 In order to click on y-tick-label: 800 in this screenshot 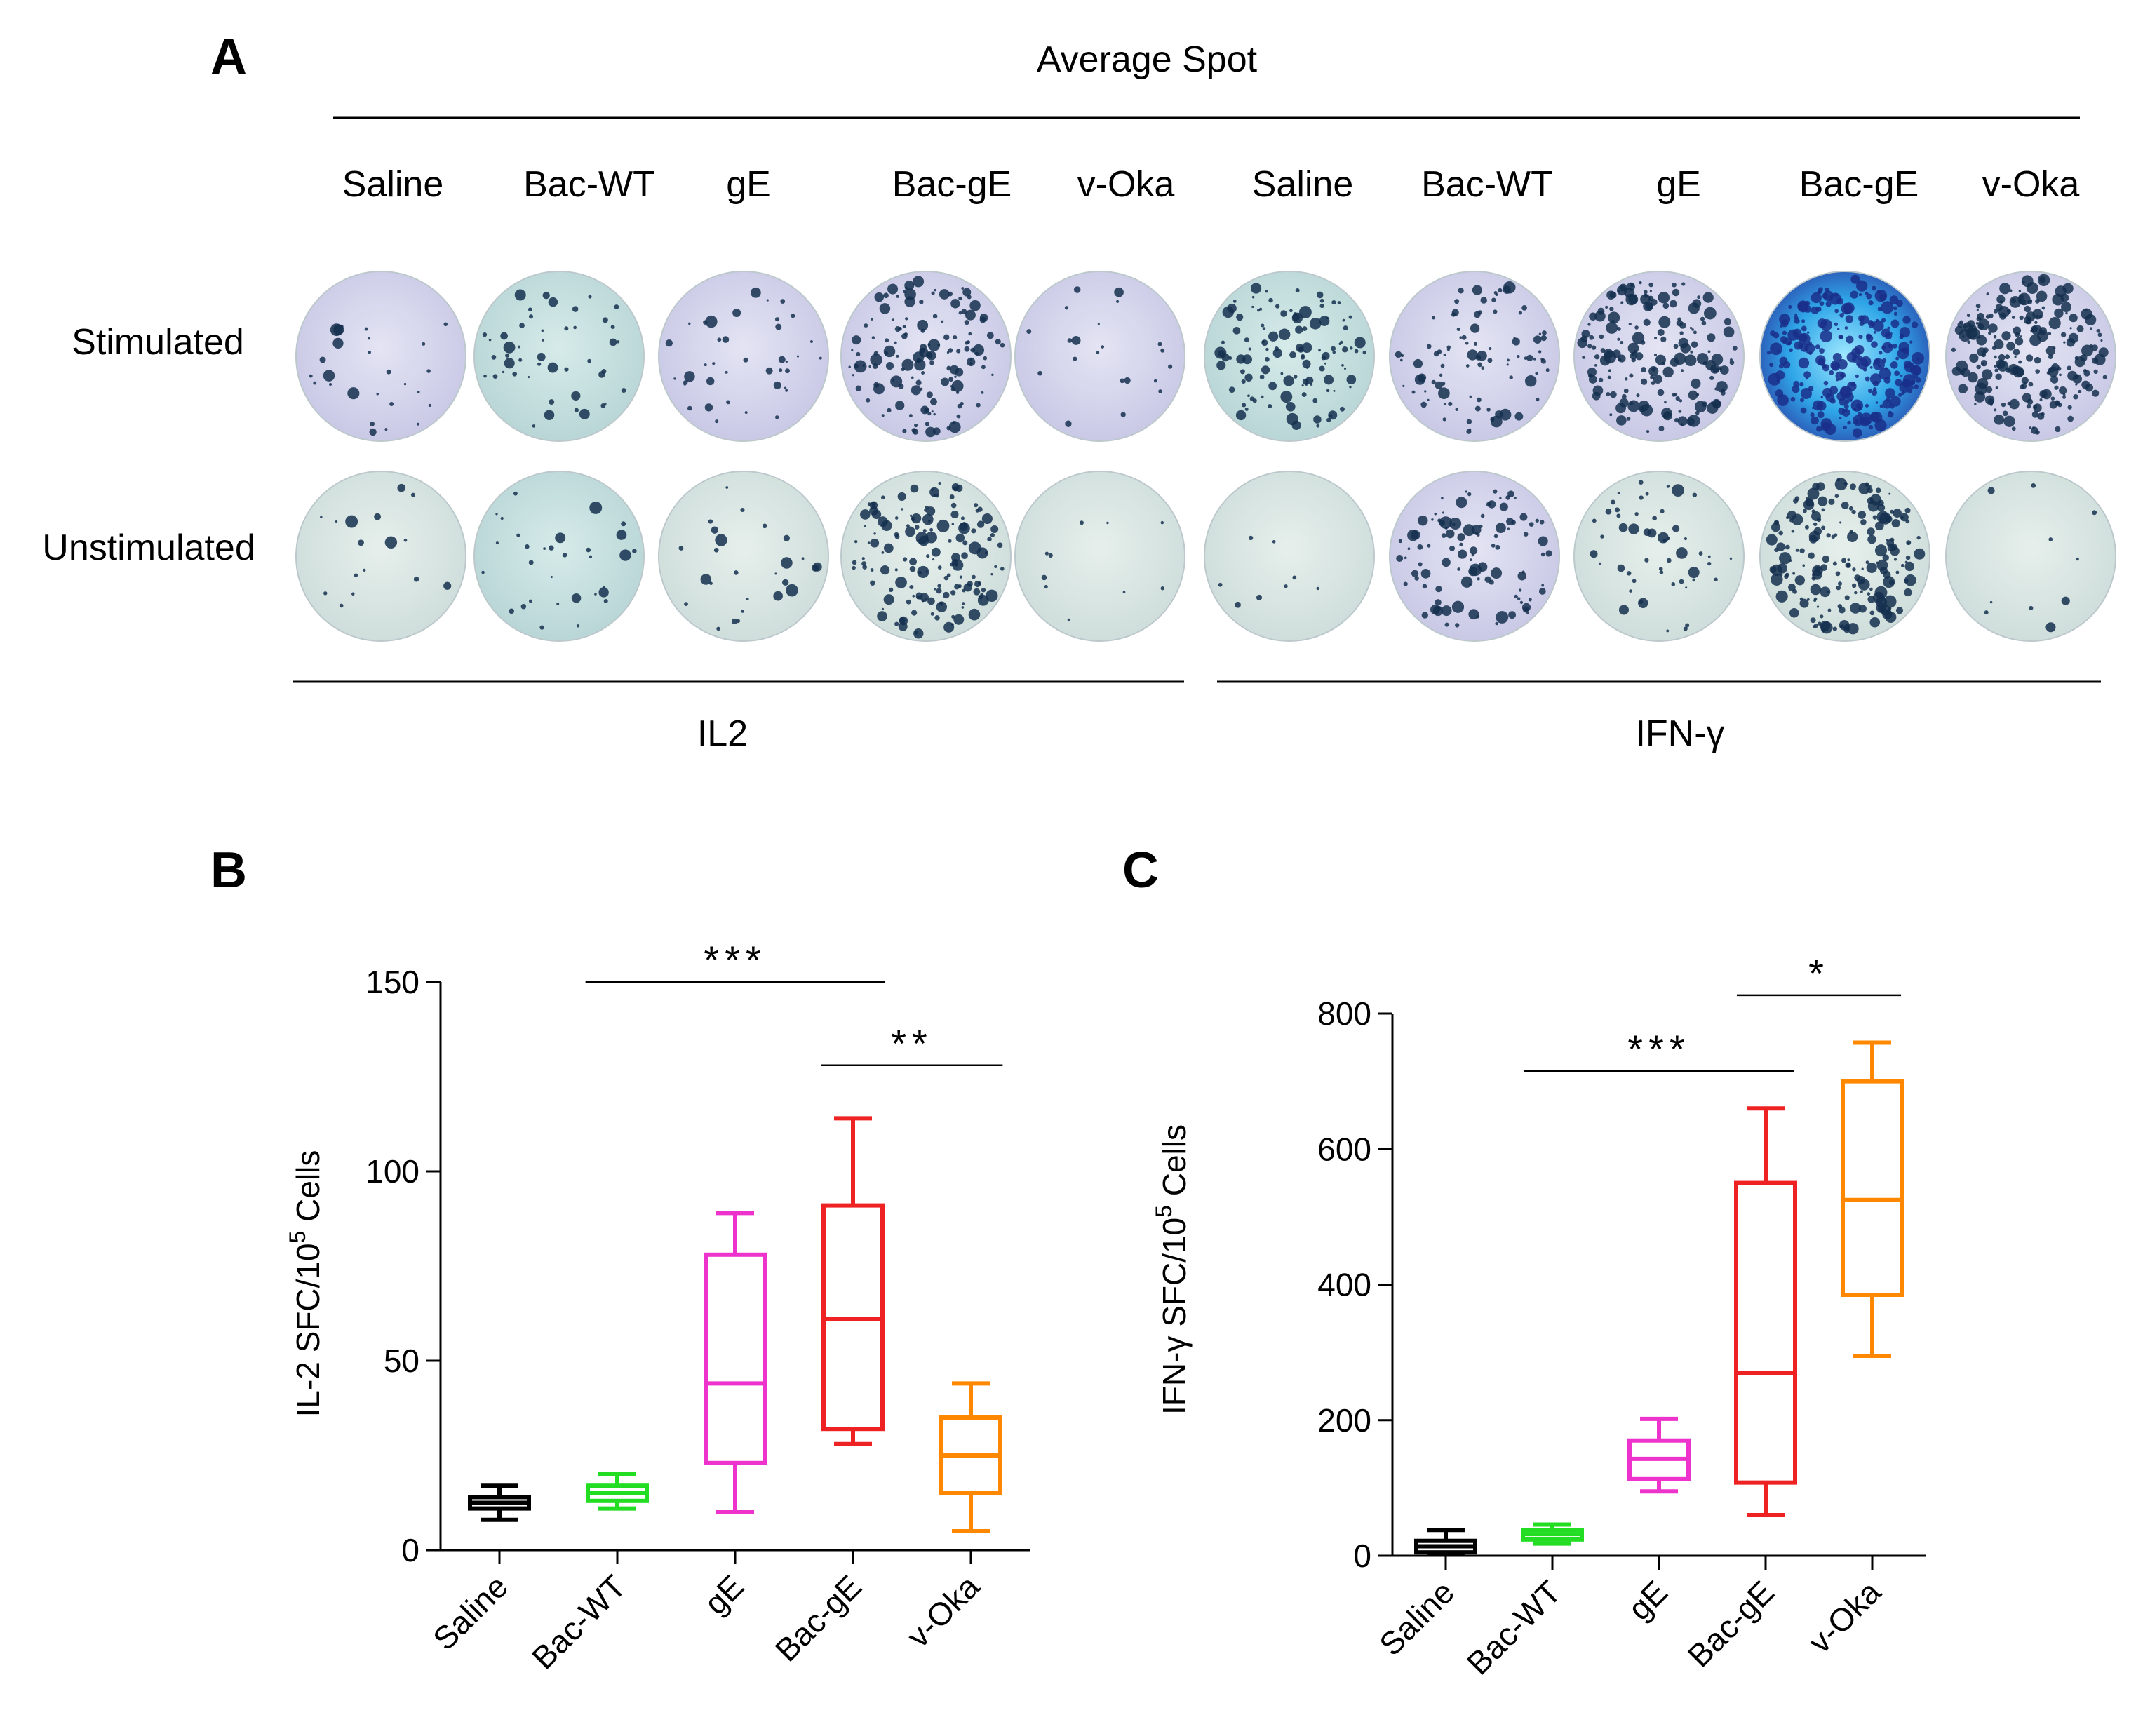, I will do `click(1344, 1013)`.